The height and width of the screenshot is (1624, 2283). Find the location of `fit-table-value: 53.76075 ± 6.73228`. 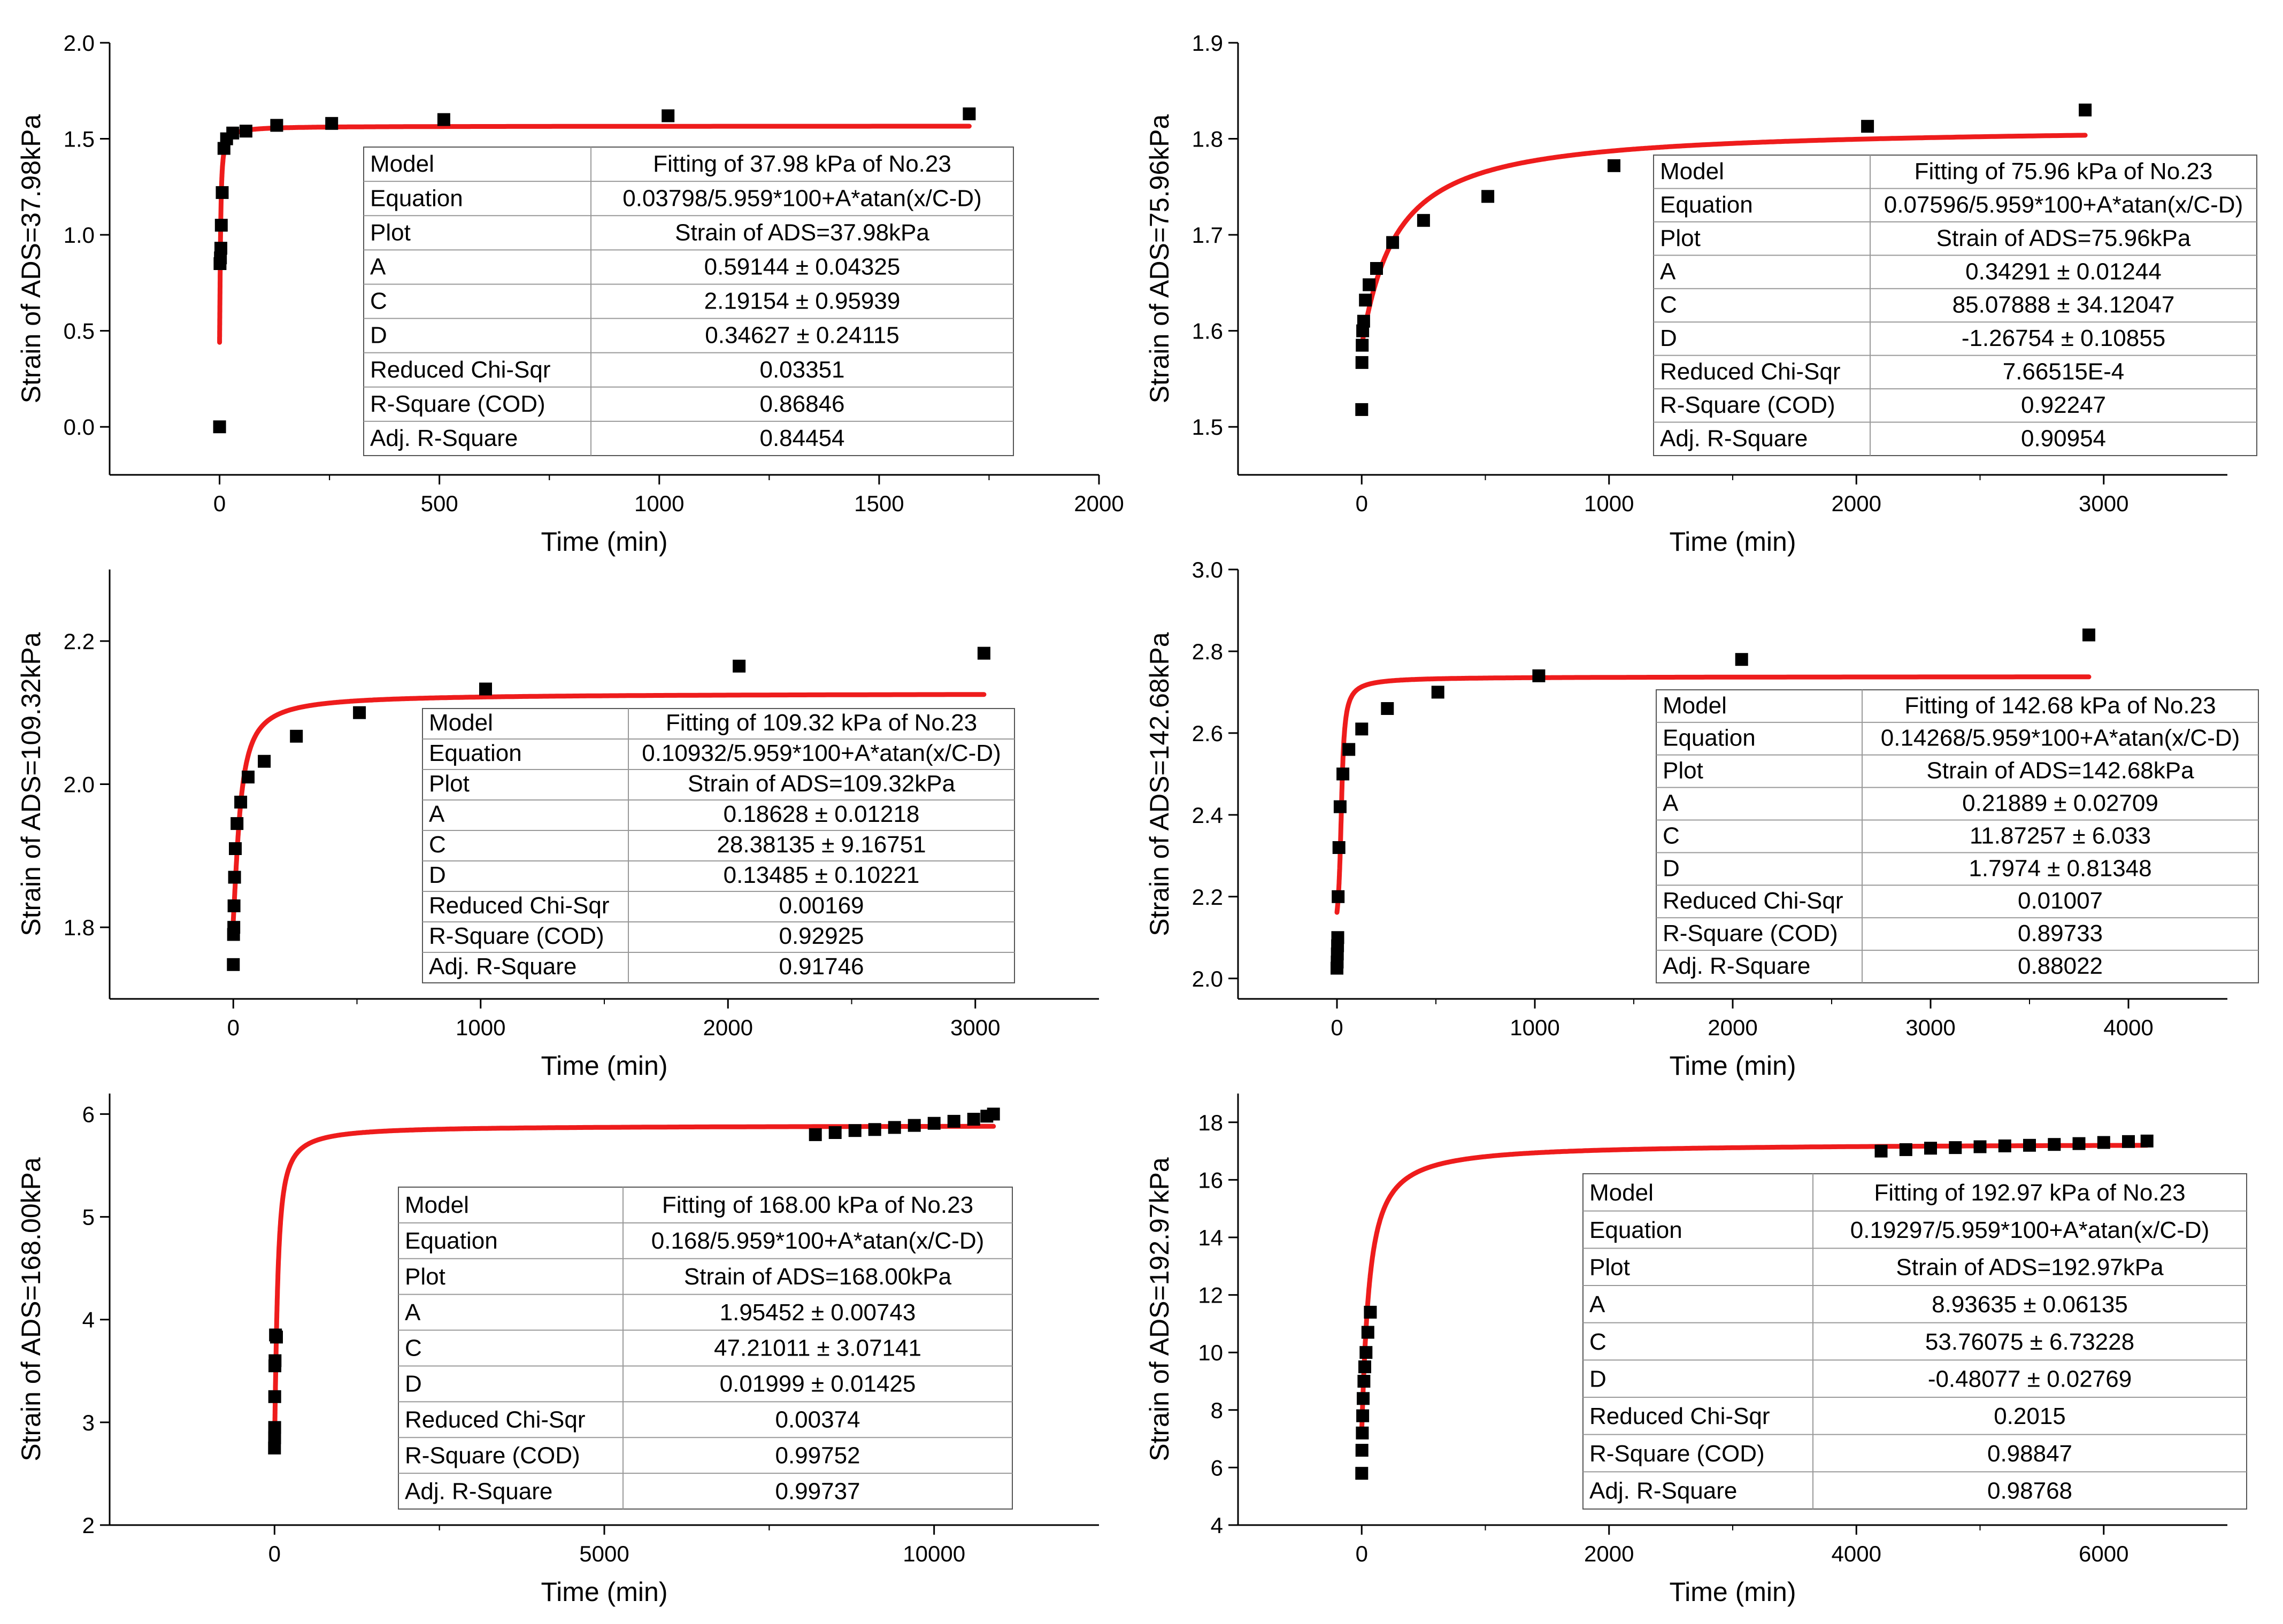

fit-table-value: 53.76075 ± 6.73228 is located at coordinates (2029, 1342).